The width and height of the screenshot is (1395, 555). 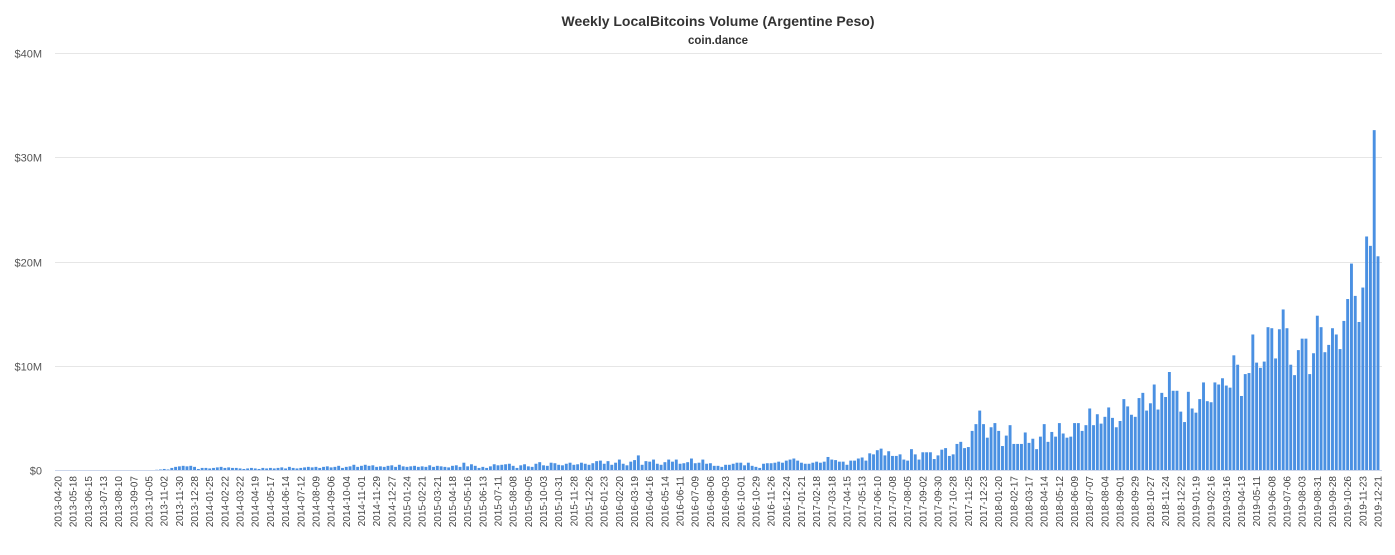 What do you see at coordinates (377, 501) in the screenshot?
I see `x-tick-label: 2014-11-29` at bounding box center [377, 501].